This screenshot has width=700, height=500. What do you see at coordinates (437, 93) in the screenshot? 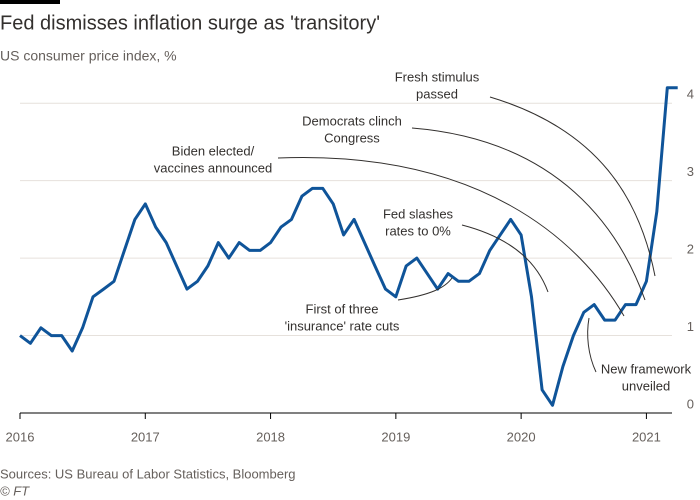
I see `annotation: passed` at bounding box center [437, 93].